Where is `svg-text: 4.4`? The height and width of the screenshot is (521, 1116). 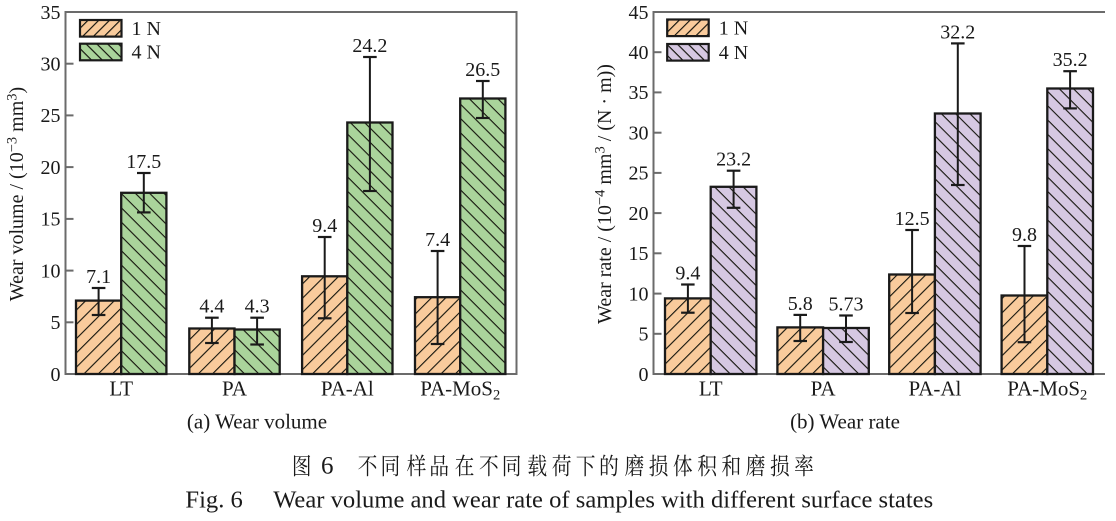 svg-text: 4.4 is located at coordinates (211, 307).